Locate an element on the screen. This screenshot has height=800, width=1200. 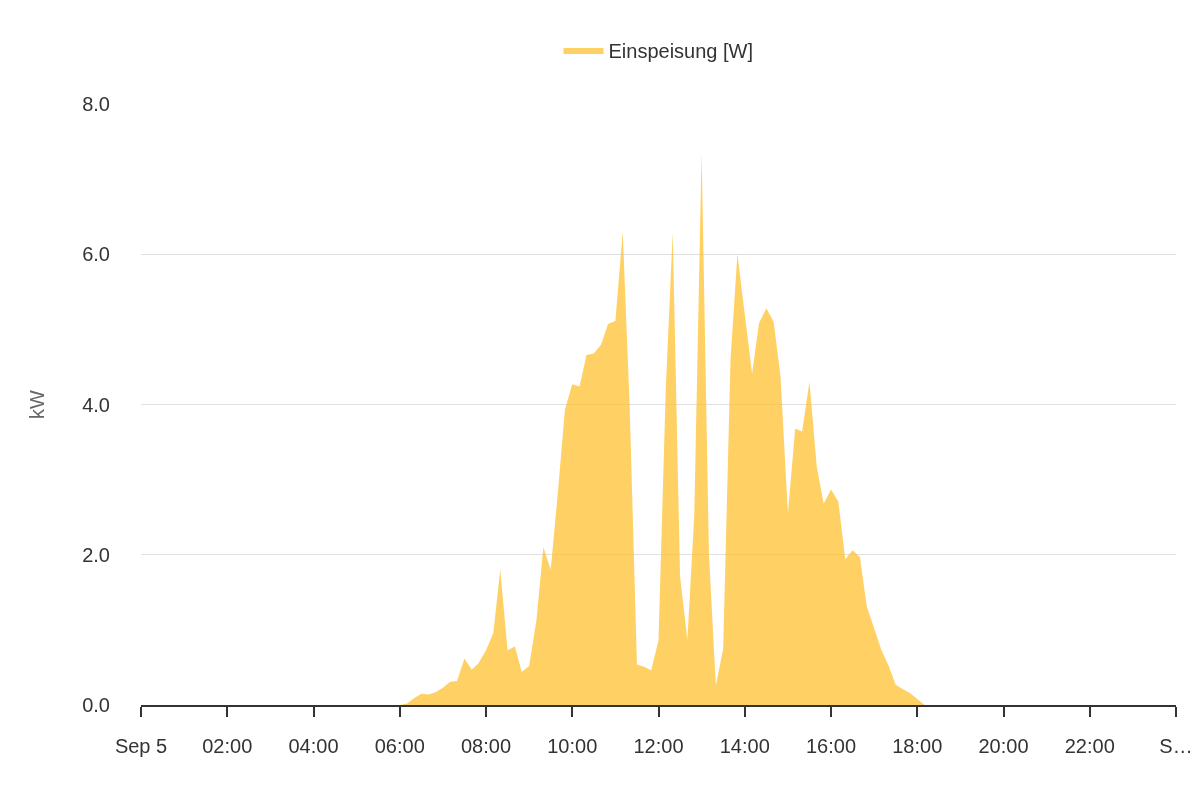
y-tick-label: 8.0 is located at coordinates (96, 104).